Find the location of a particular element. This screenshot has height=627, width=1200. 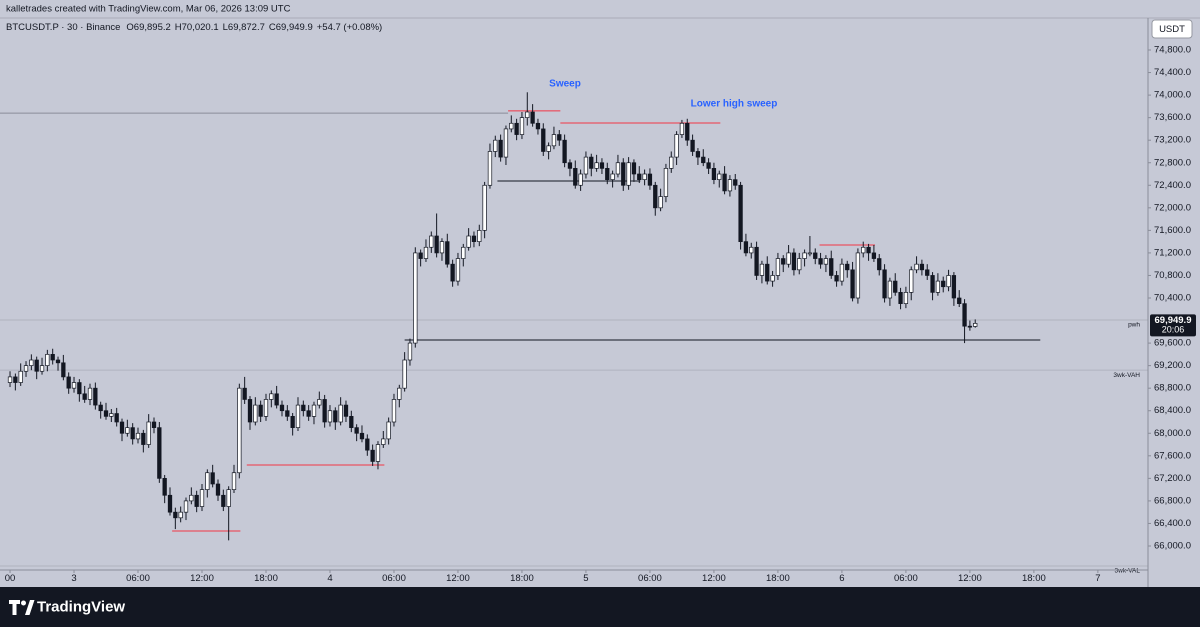

footer is located at coordinates (600, 607).